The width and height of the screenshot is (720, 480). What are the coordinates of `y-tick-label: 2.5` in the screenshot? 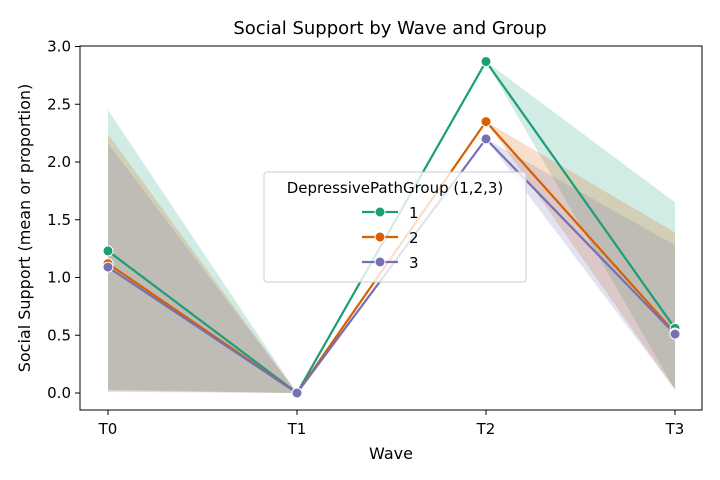 It's located at (59, 104).